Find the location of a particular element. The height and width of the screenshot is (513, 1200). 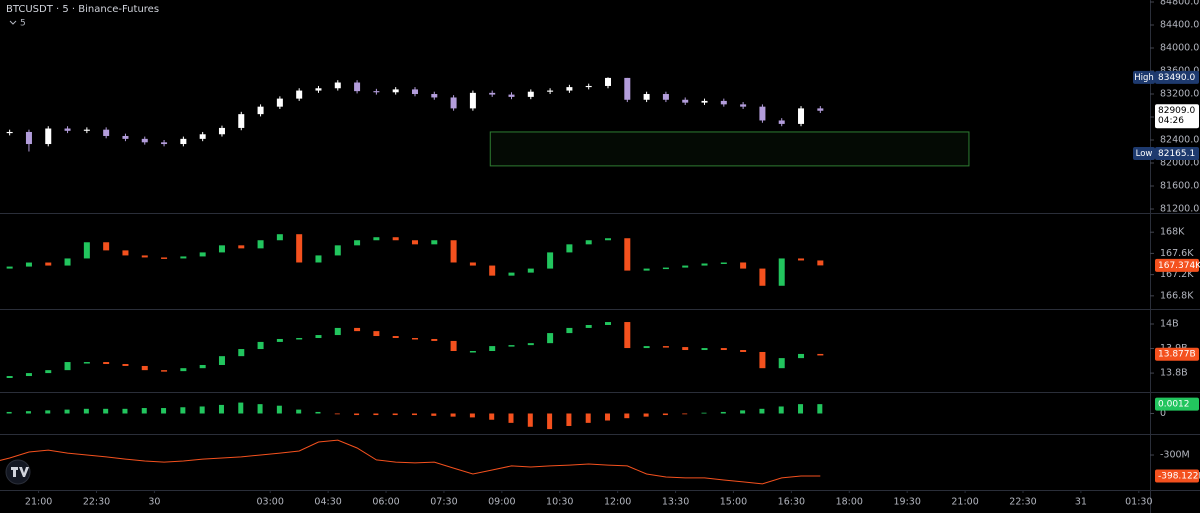

interval-label: 5 is located at coordinates (23, 24).